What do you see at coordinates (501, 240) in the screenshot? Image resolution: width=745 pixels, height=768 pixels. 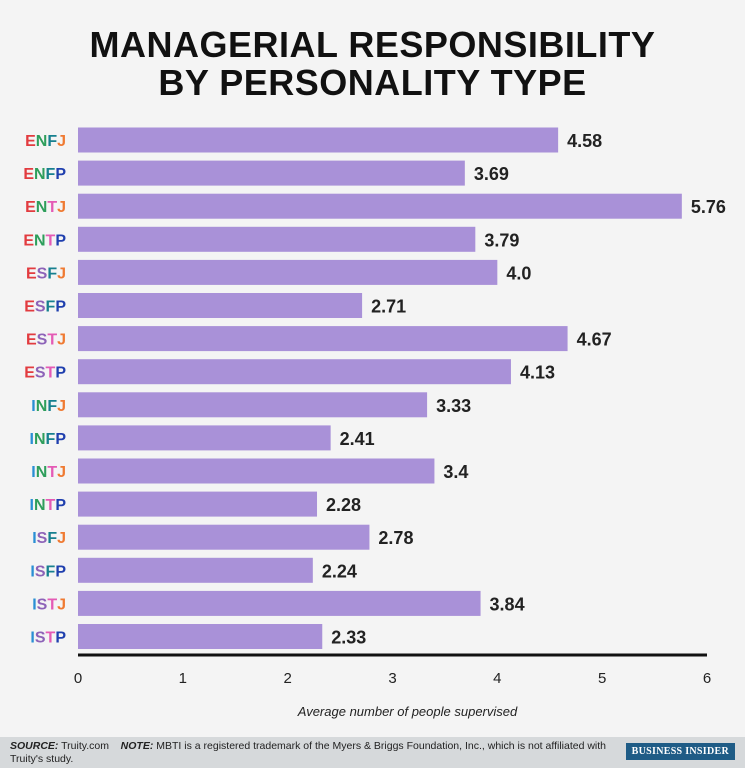 I see `data-label: 3.79` at bounding box center [501, 240].